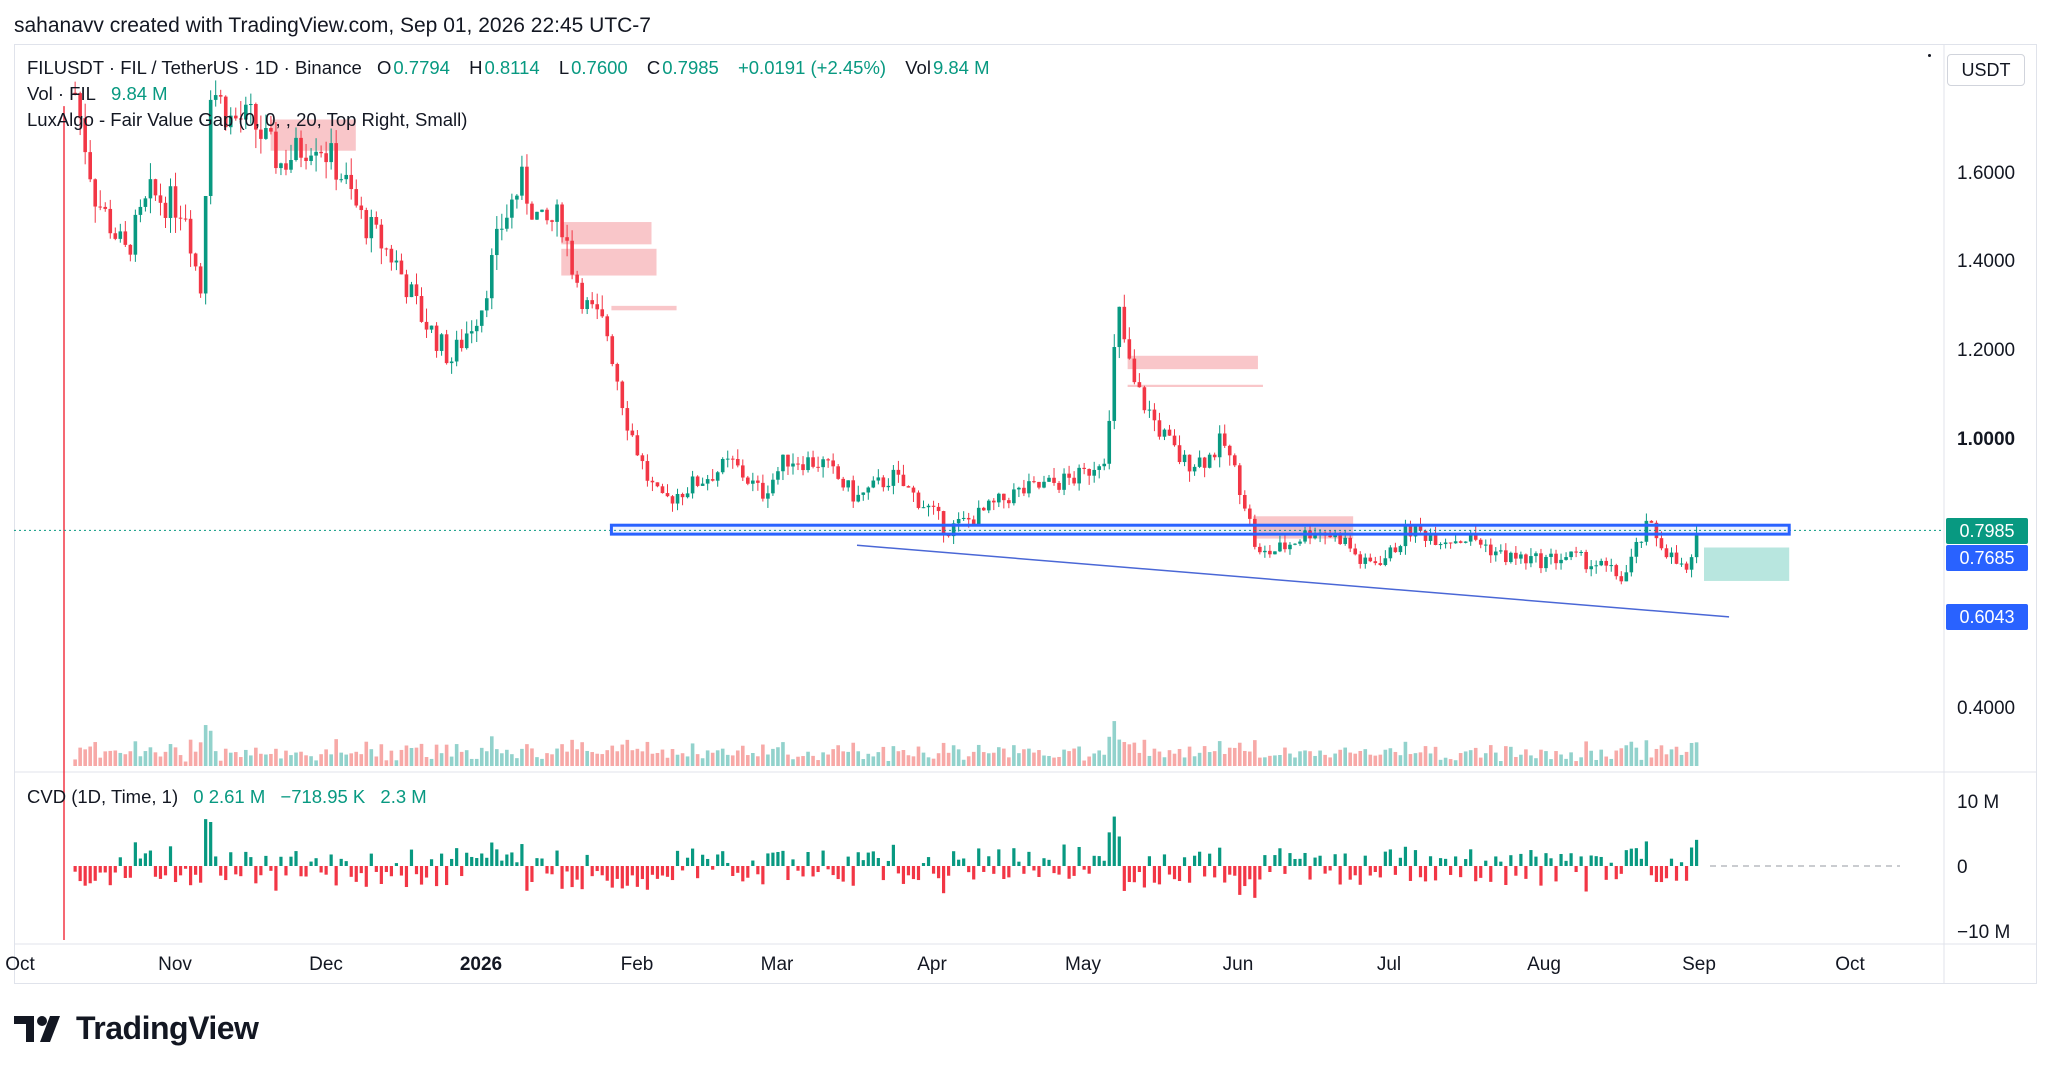 This screenshot has height=1075, width=2048. I want to click on symbol-label: FILUSDT · FIL / TetherUS · 1D · Binance, so click(194, 67).